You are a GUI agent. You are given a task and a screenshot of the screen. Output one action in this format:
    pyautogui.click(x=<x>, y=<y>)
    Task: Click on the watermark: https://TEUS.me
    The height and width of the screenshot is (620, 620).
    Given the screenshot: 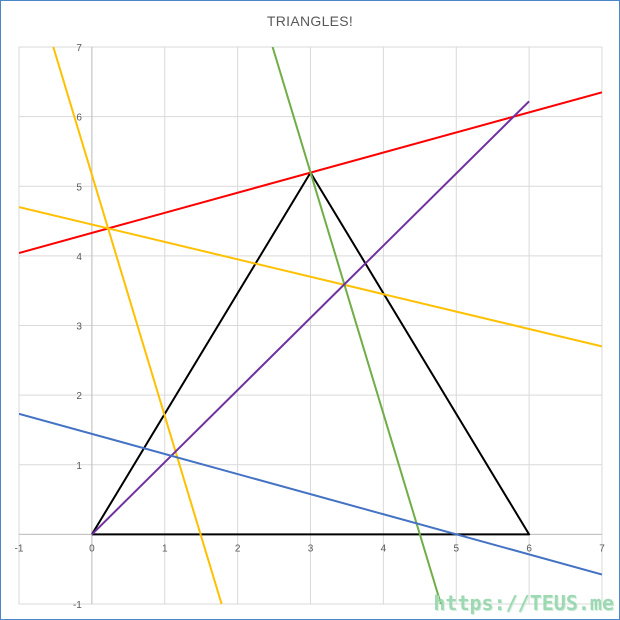 What is the action you would take?
    pyautogui.click(x=523, y=603)
    